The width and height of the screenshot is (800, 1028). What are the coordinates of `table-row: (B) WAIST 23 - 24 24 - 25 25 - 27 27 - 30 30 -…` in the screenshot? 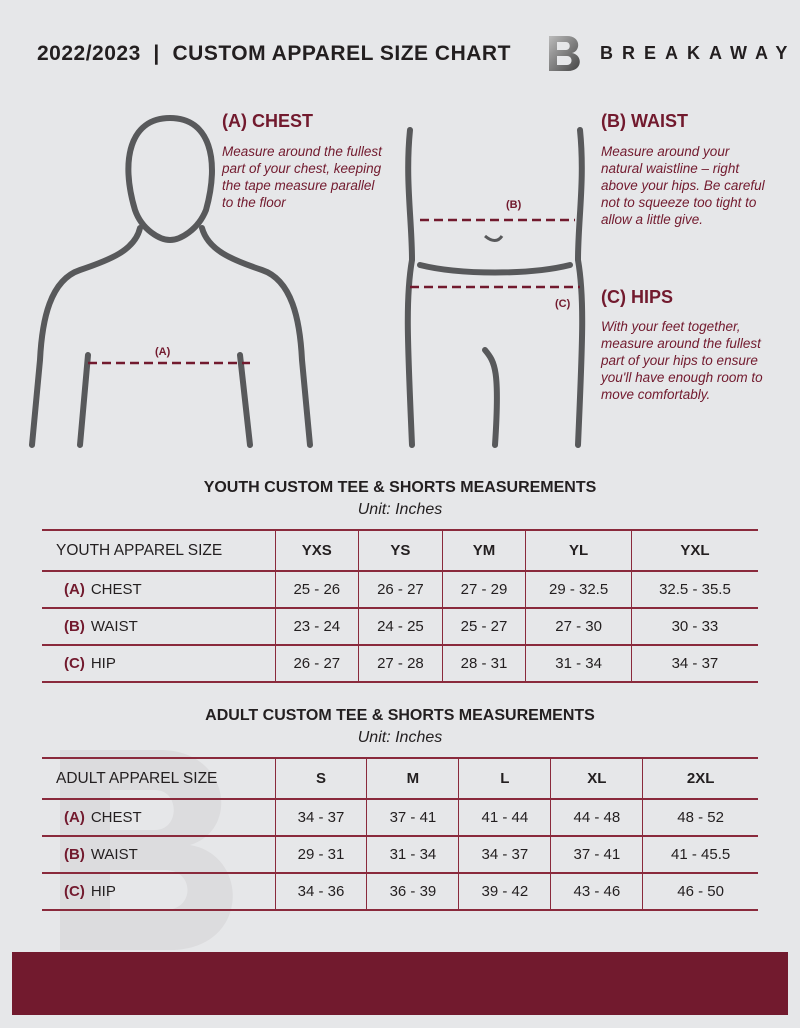 It's located at (400, 626).